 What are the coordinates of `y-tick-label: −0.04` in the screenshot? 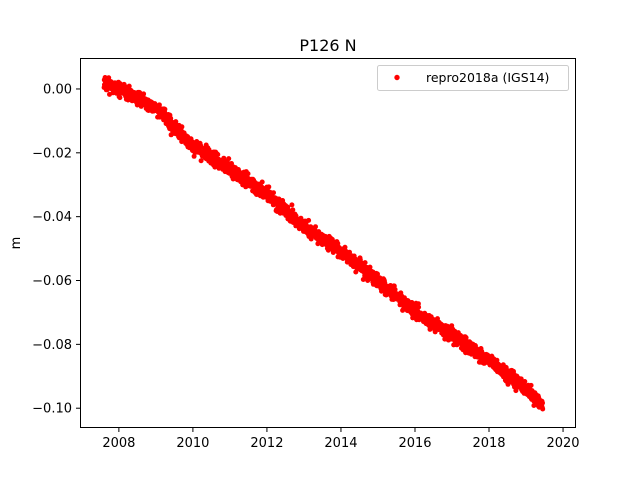 It's located at (52, 217).